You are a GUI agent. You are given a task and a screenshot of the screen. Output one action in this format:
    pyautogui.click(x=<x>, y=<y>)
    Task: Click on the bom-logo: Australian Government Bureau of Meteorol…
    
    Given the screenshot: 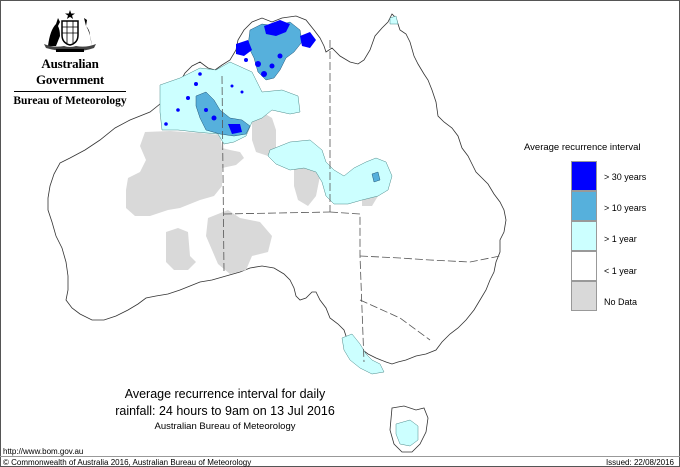 What is the action you would take?
    pyautogui.click(x=70, y=57)
    